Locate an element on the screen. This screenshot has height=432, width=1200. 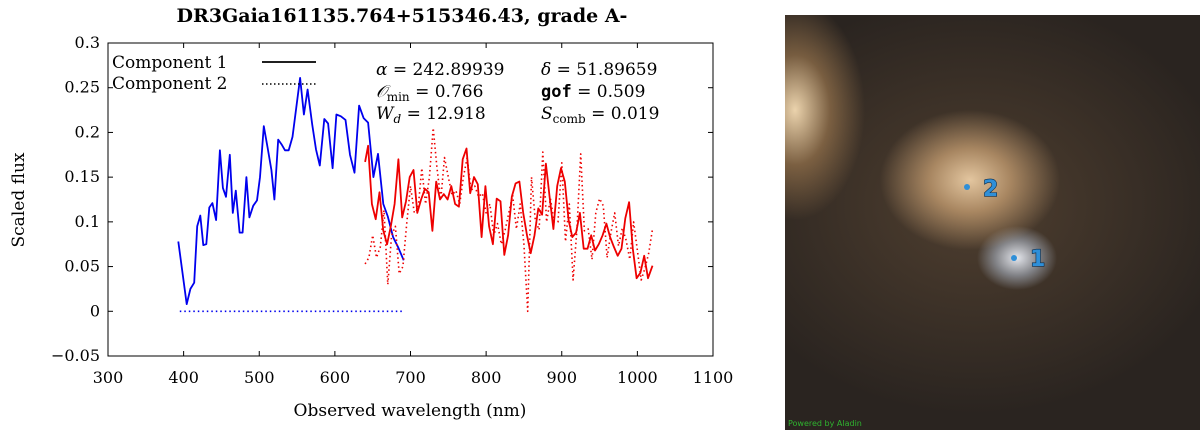
y-tick-label: 0.3 is located at coordinates (87, 42).